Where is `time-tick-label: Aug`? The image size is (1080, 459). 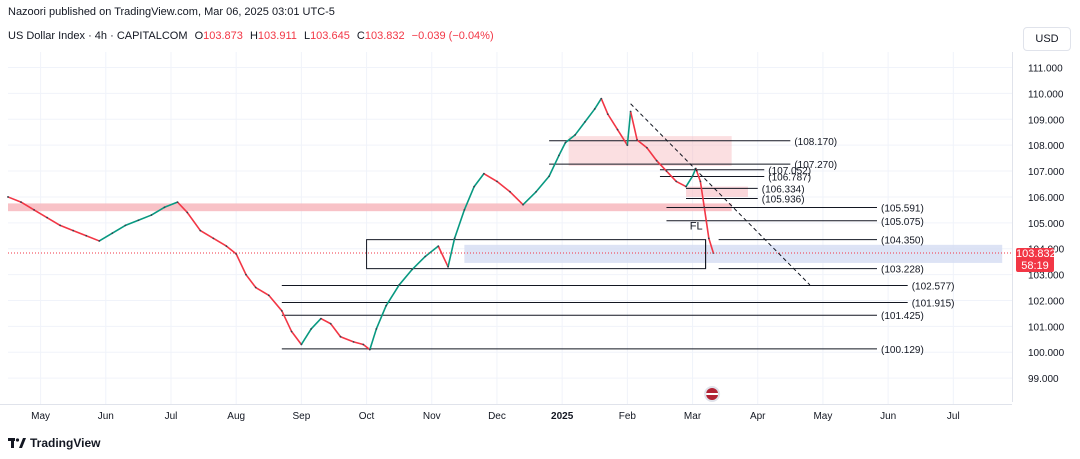 time-tick-label: Aug is located at coordinates (236, 416).